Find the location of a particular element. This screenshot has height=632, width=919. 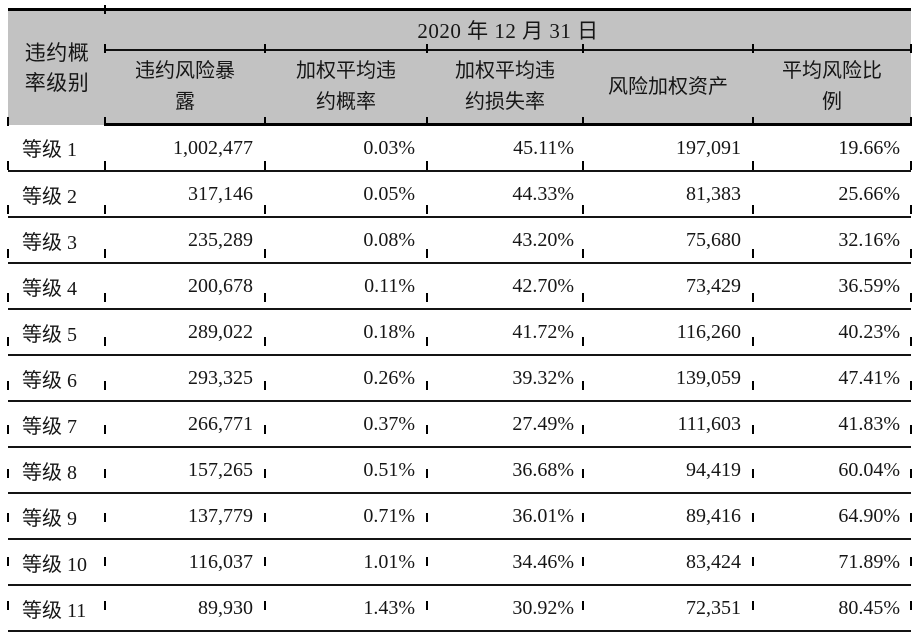

pd-cell: 0.03% is located at coordinates (346, 148).